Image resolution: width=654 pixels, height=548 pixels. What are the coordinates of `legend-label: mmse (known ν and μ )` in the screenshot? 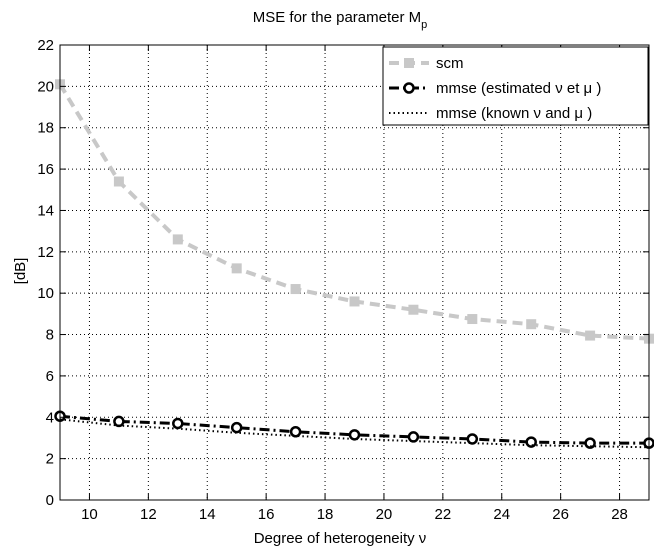 It's located at (514, 113).